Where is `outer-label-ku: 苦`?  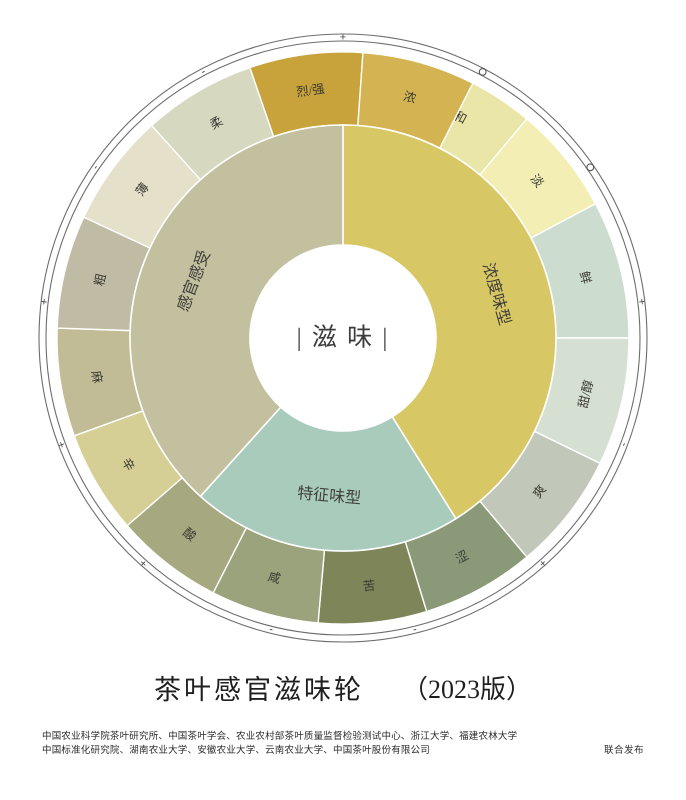
outer-label-ku: 苦 is located at coordinates (369, 586).